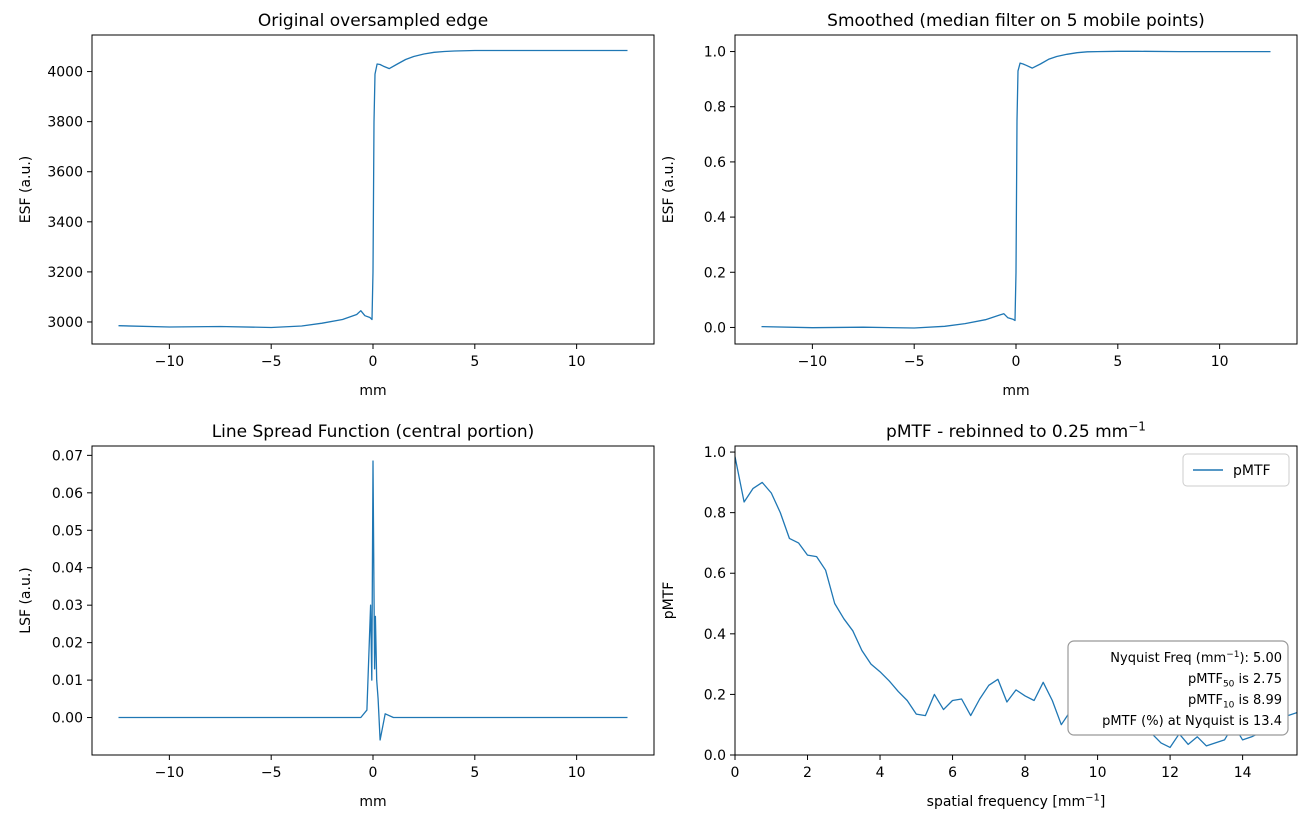 The image size is (1307, 827). What do you see at coordinates (65, 73) in the screenshot?
I see `y-tick-label: 4000` at bounding box center [65, 73].